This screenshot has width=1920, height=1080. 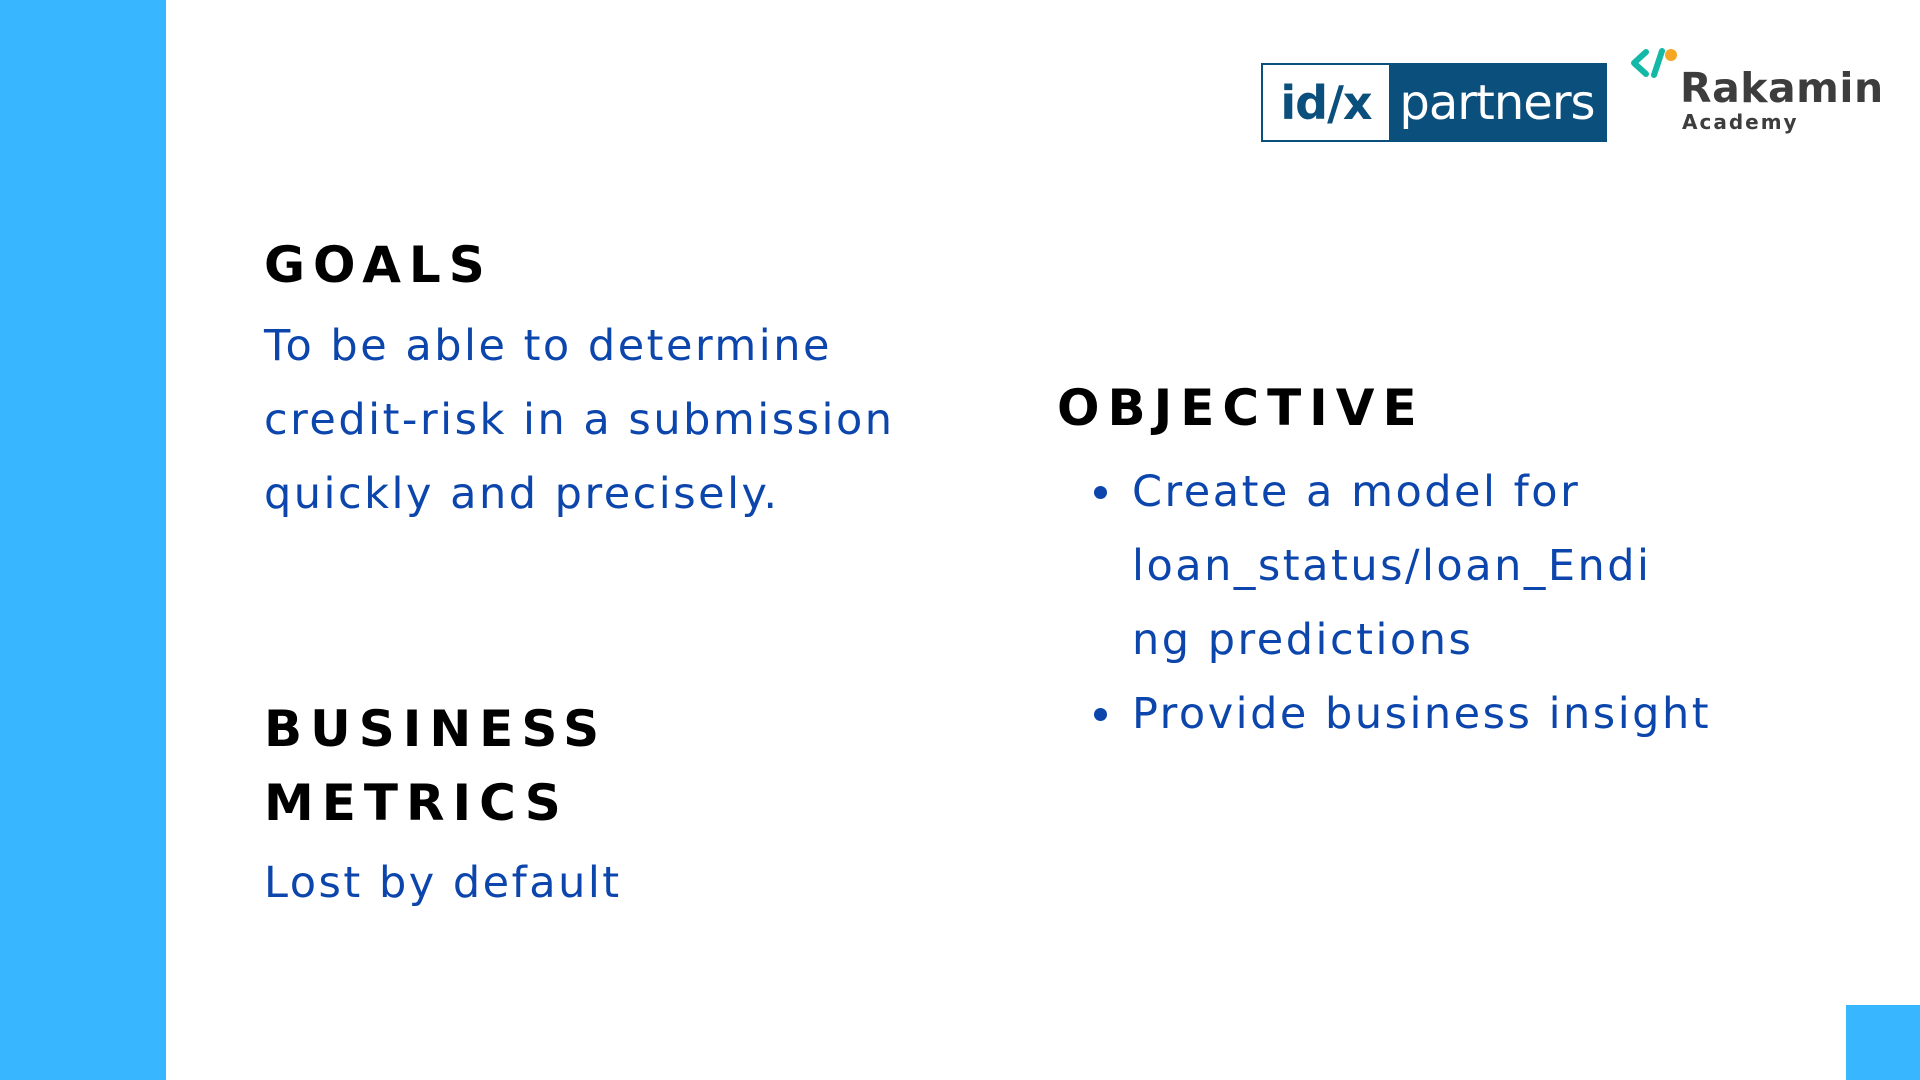 I want to click on goals-line: To be able to determine, so click(x=548, y=346).